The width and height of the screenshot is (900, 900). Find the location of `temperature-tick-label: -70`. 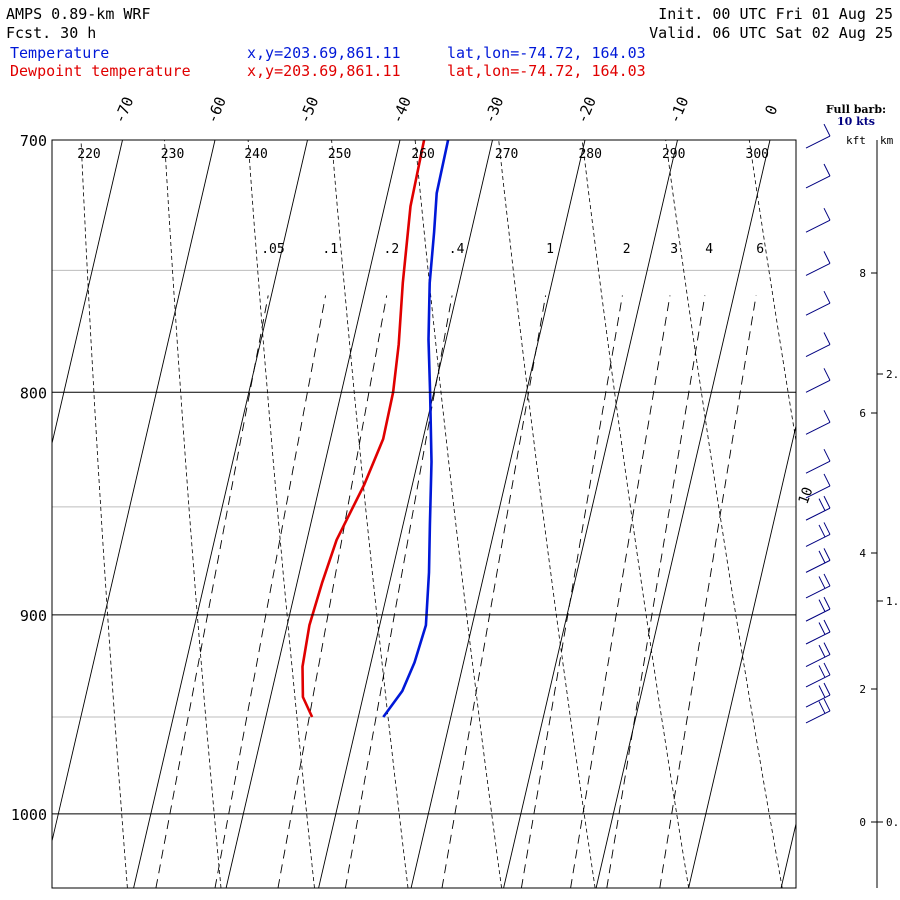

temperature-tick-label: -70 is located at coordinates (123, 110).